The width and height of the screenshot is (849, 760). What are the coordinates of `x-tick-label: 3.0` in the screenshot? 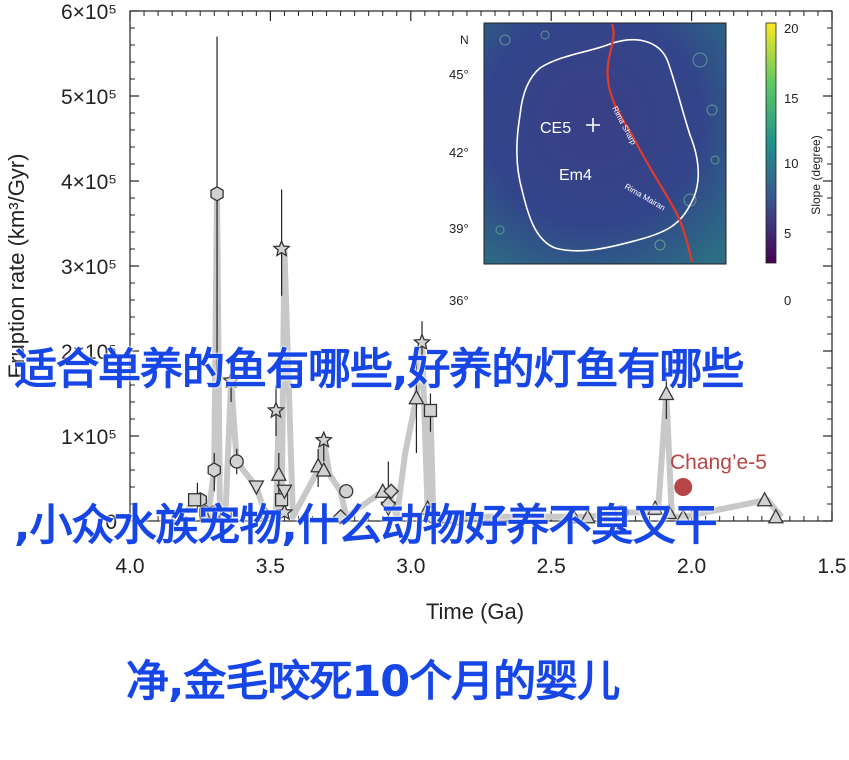 It's located at (410, 566).